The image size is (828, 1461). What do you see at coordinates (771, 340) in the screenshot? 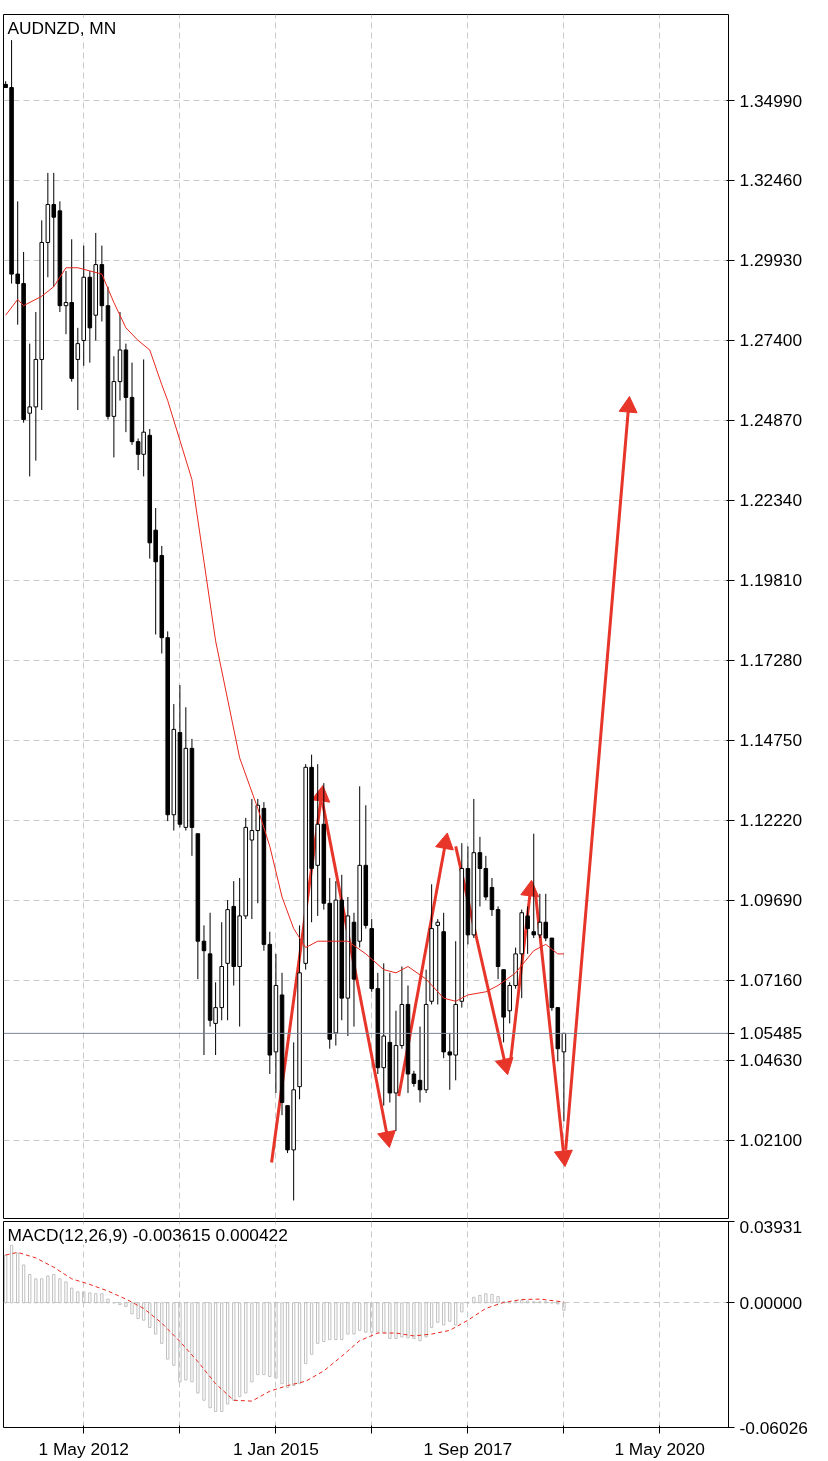
I see `y-tick-label: 1.27400` at bounding box center [771, 340].